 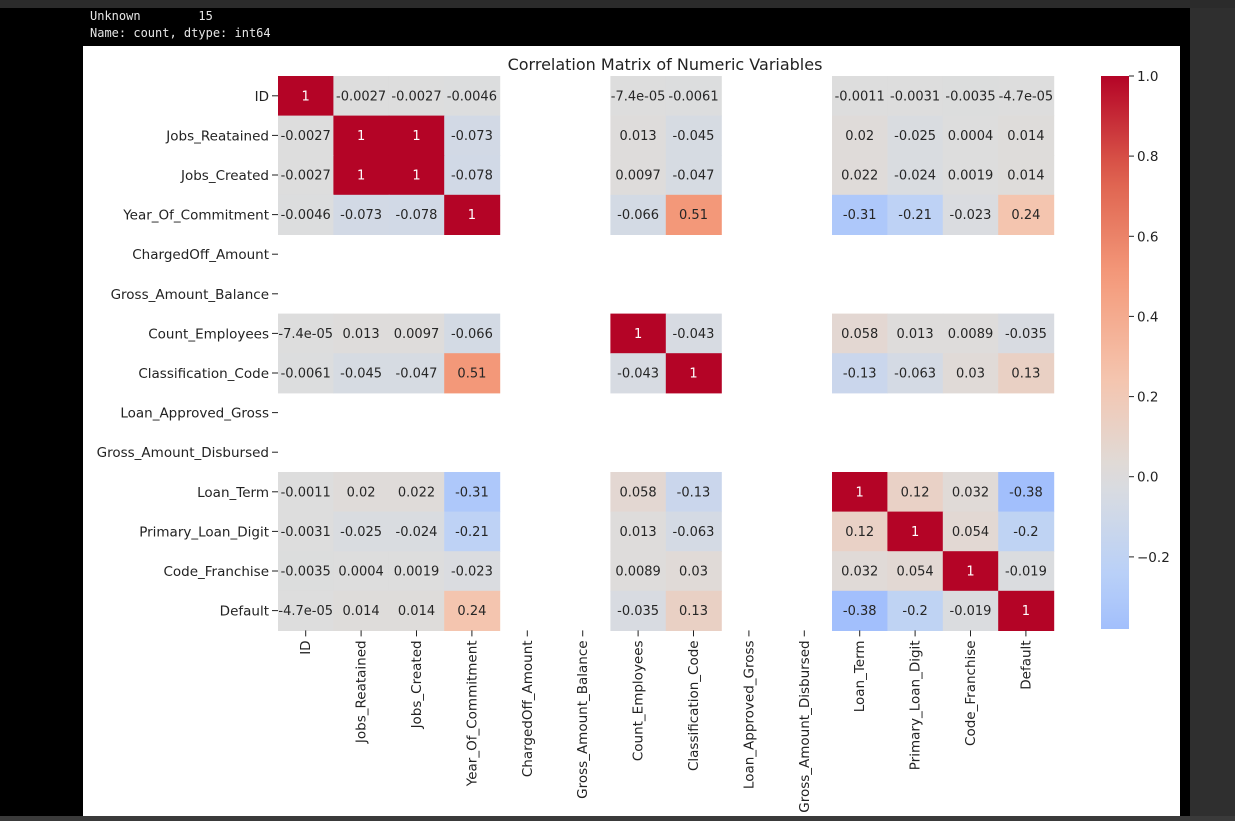 What do you see at coordinates (306, 532) in the screenshot?
I see `cell-value-label: -0.0031` at bounding box center [306, 532].